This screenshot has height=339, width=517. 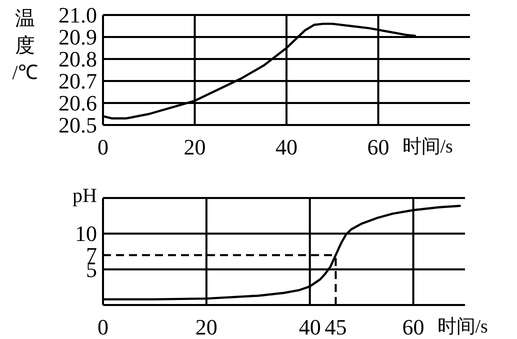 What do you see at coordinates (77, 103) in the screenshot?
I see `y-tick-label: 20.6` at bounding box center [77, 103].